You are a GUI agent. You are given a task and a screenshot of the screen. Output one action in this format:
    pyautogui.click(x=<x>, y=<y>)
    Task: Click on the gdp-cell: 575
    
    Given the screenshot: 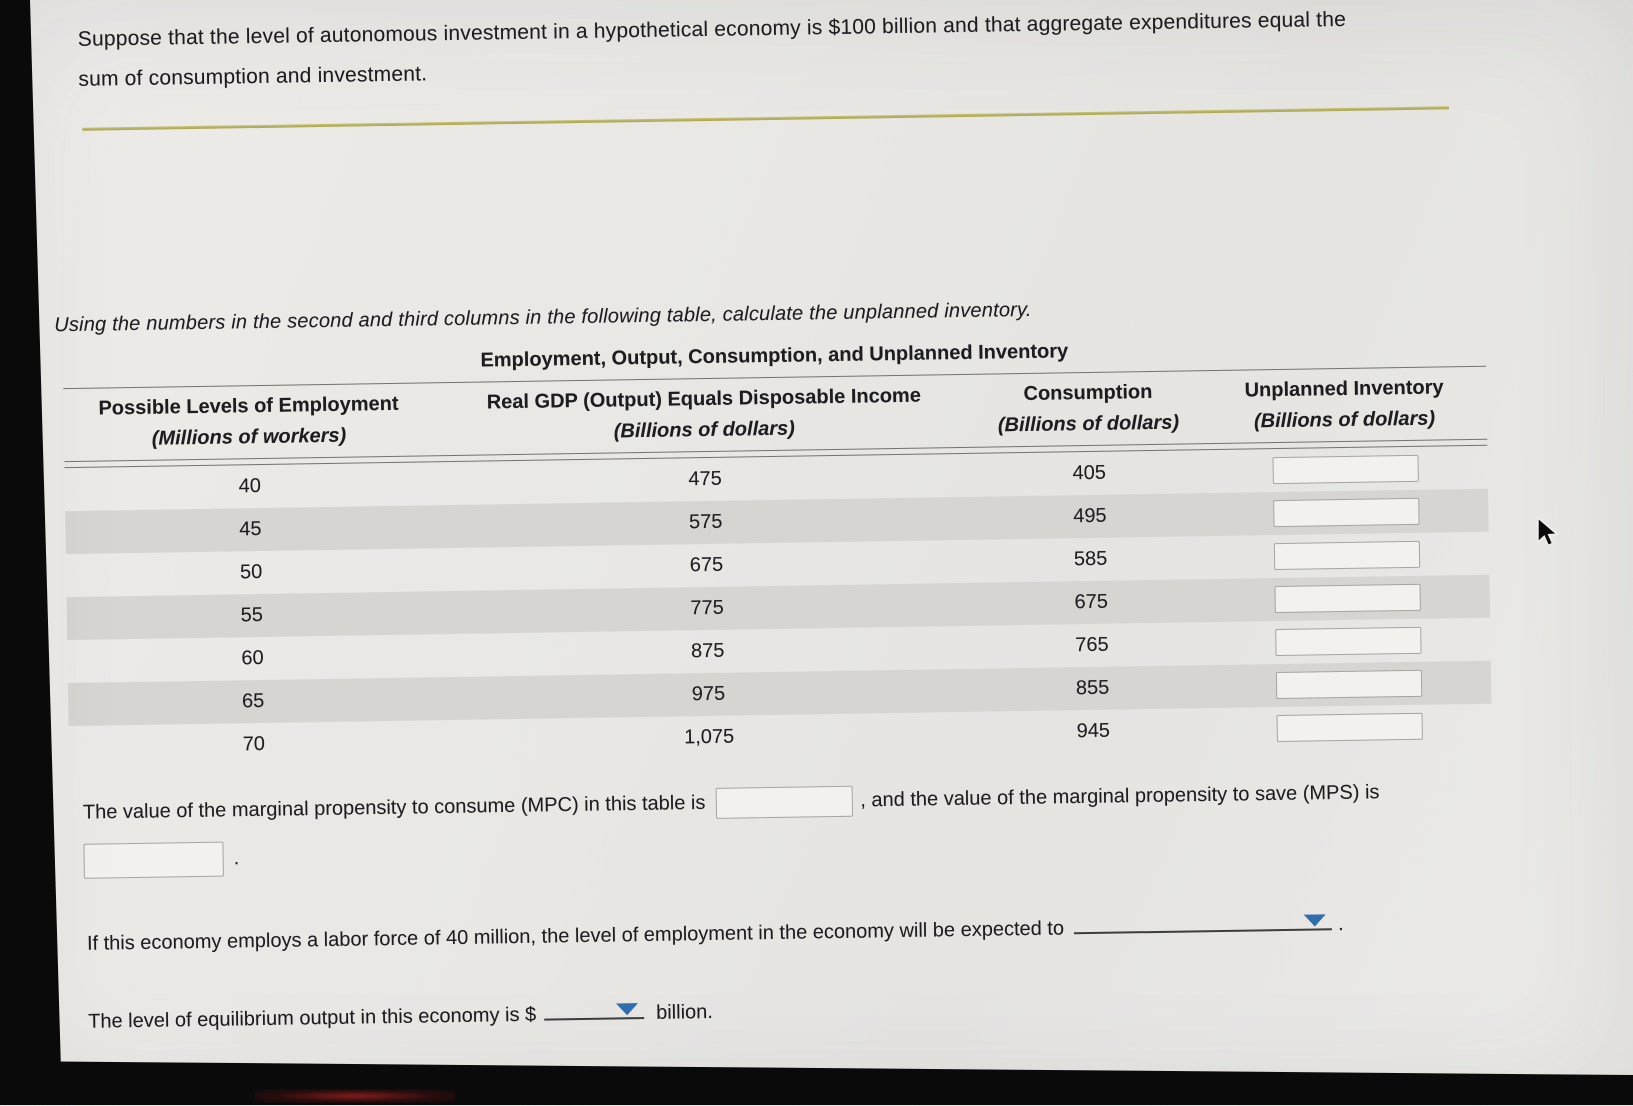 What is the action you would take?
    pyautogui.click(x=705, y=522)
    